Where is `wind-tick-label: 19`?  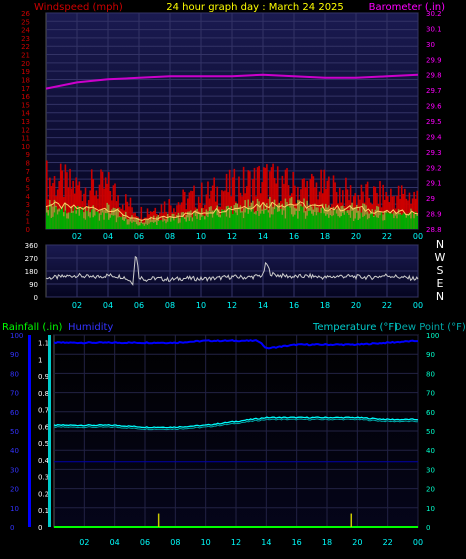 wind-tick-label: 19 is located at coordinates (25, 72).